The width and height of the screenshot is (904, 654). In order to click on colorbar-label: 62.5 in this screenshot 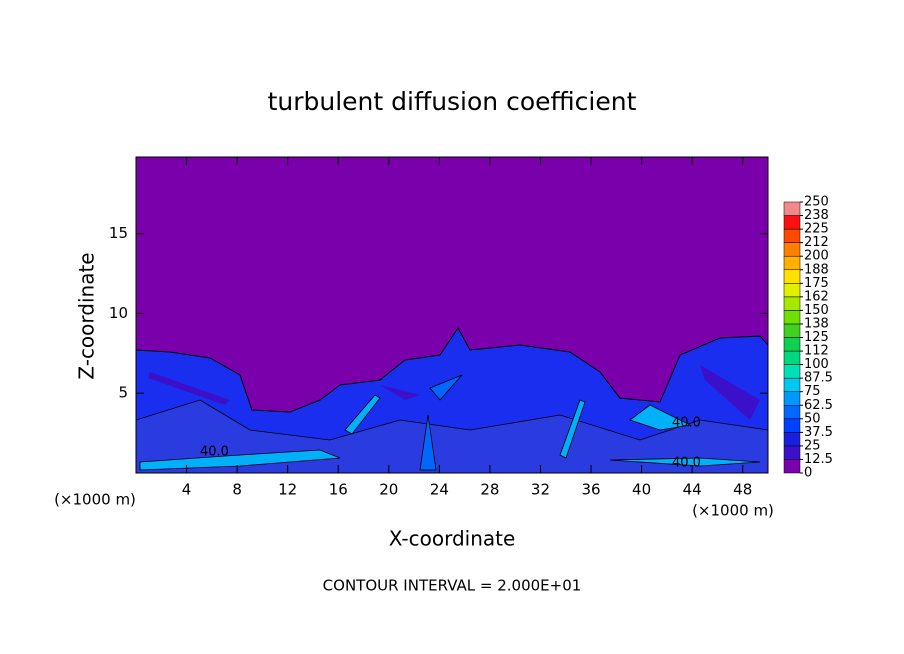, I will do `click(818, 405)`.